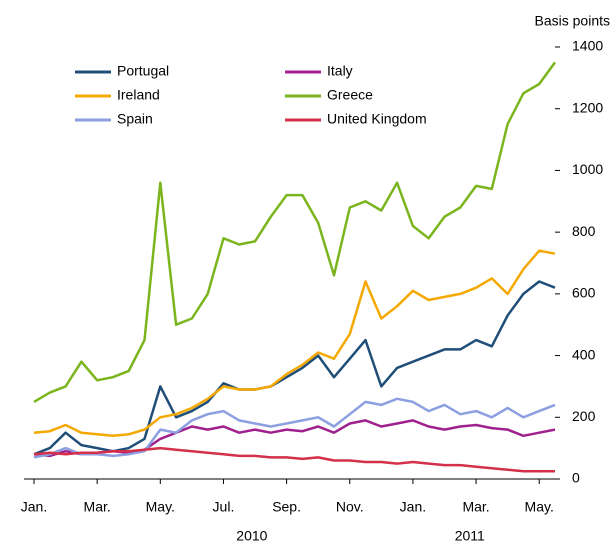 Image resolution: width=612 pixels, height=546 pixels. Describe the element at coordinates (135, 119) in the screenshot. I see `legend-label: Spain` at that location.